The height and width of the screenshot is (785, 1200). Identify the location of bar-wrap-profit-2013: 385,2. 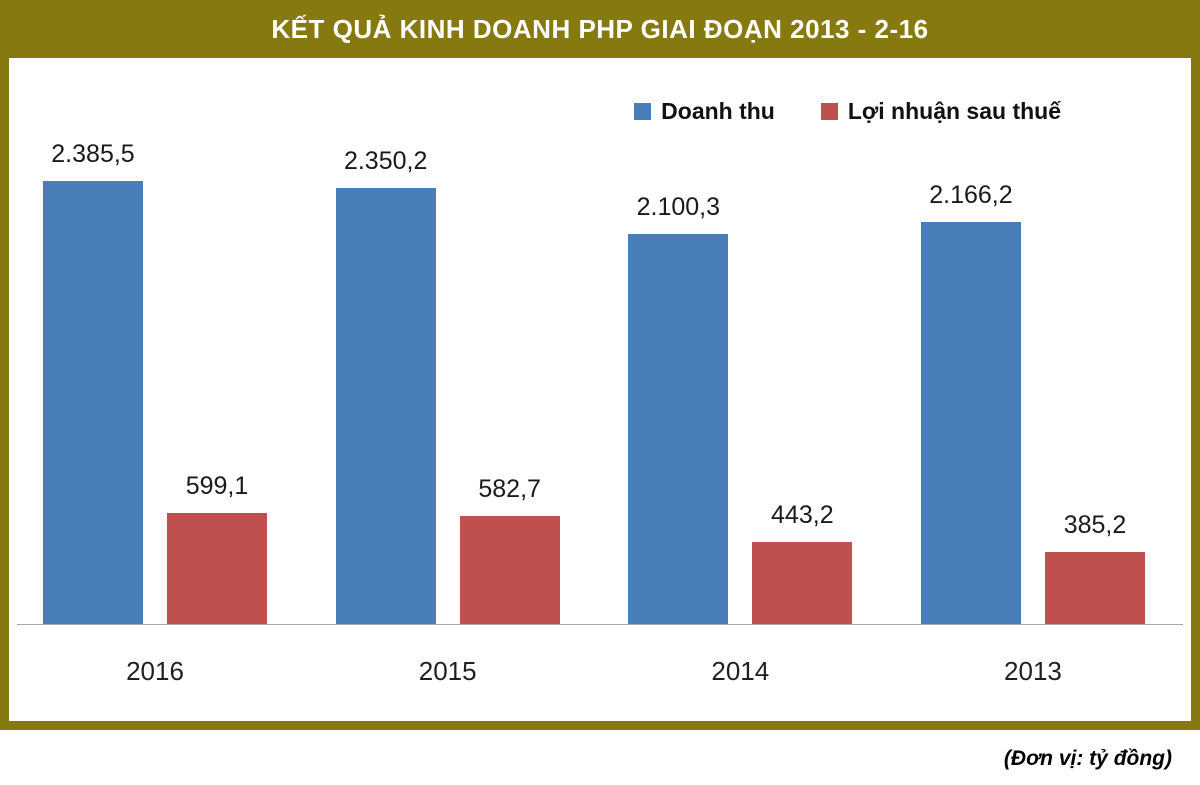
(1094, 567).